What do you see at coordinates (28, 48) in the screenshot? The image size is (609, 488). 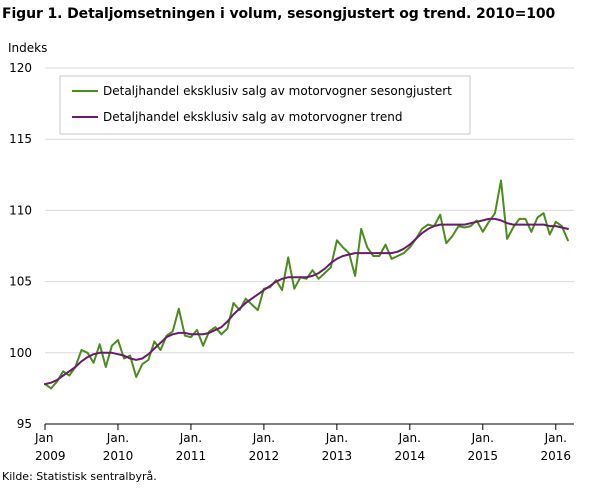 I see `y-axis-title: Indeks` at bounding box center [28, 48].